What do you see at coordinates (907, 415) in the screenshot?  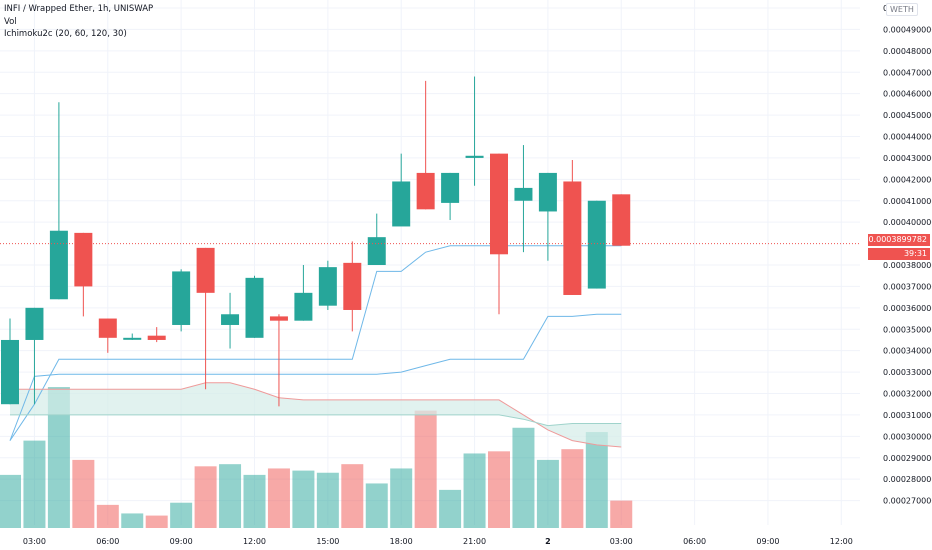 I see `y-tick-label: 0.0003100000` at bounding box center [907, 415].